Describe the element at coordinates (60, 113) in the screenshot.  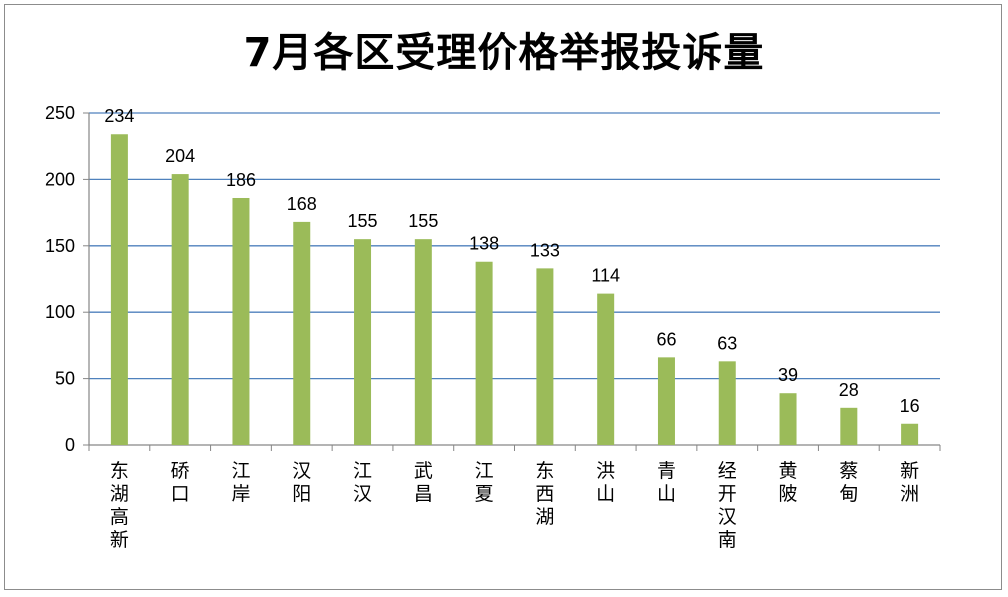
I see `y-tick-label: 250` at that location.